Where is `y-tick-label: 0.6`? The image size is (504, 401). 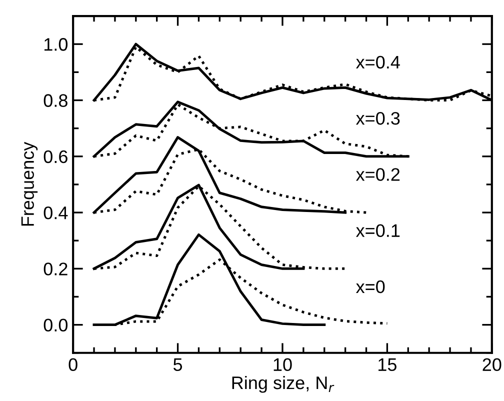
y-tick-label: 0.6 is located at coordinates (56, 157).